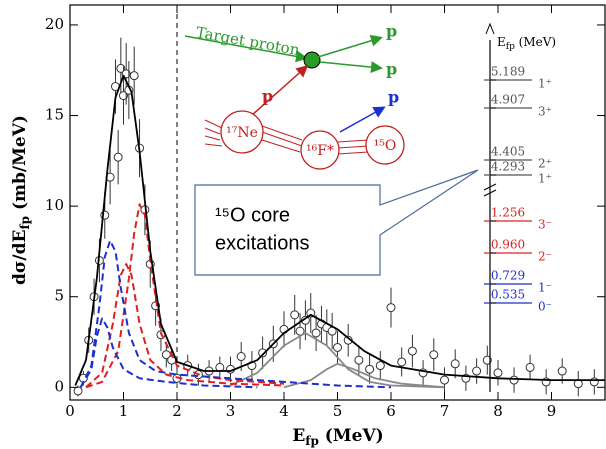 Image resolution: width=606 pixels, height=449 pixels. Describe the element at coordinates (312, 60) in the screenshot. I see `target-dot` at that location.